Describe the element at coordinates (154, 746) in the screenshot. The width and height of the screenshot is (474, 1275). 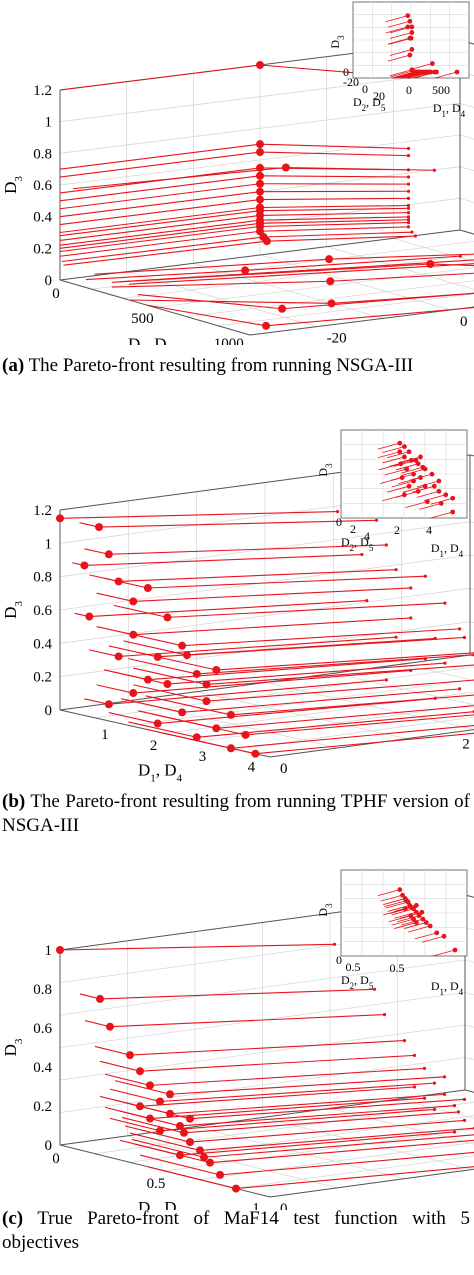
I see `x-tick-label: 2` at that location.